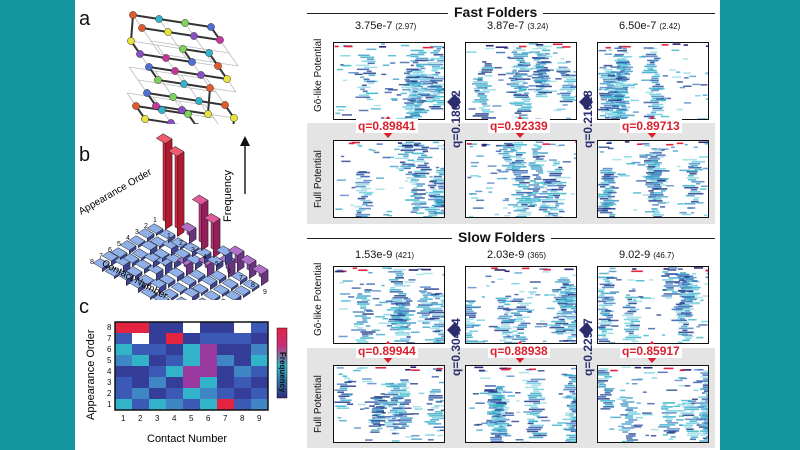 This screenshot has height=450, width=800. I want to click on hist-contact-tick: 3, so click(193, 250).